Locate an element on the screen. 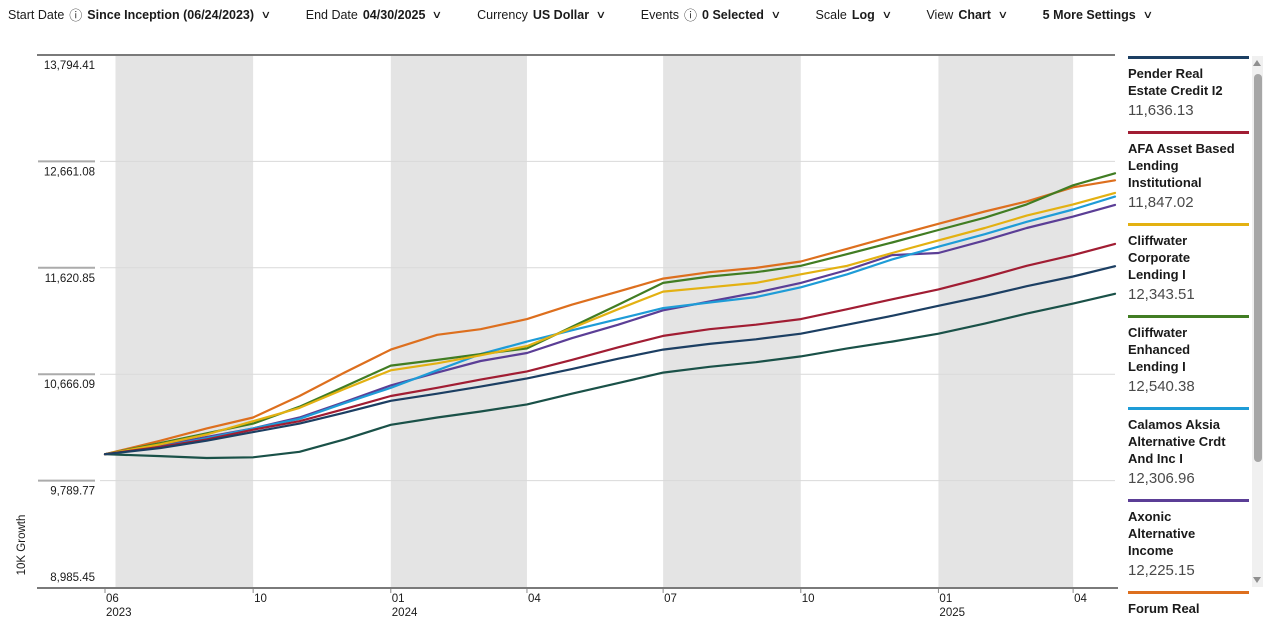  y-tick-label: 10,666.09 is located at coordinates (69, 385).